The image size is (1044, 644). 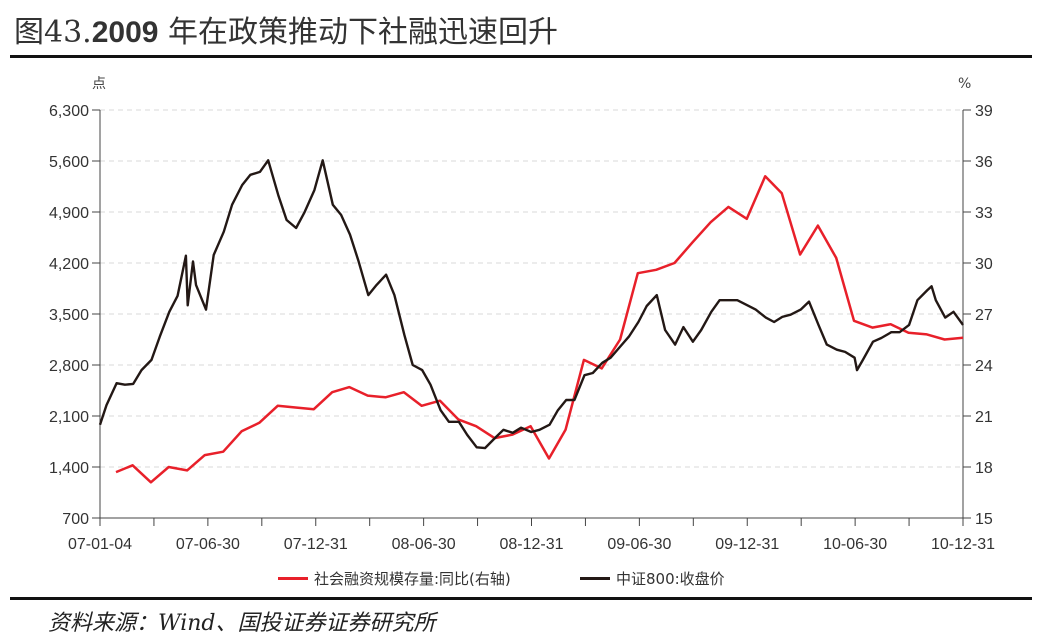 I want to click on x-tick-label: 08-12-31, so click(x=531, y=544).